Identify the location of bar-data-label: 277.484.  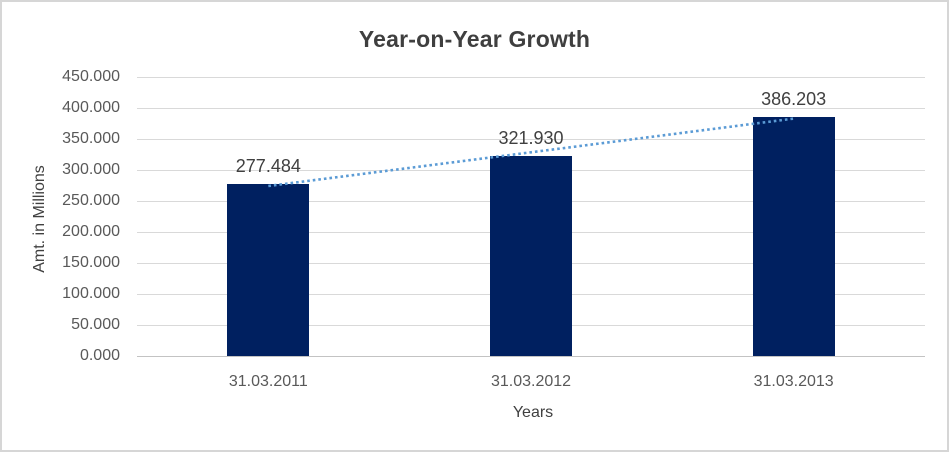
(268, 165).